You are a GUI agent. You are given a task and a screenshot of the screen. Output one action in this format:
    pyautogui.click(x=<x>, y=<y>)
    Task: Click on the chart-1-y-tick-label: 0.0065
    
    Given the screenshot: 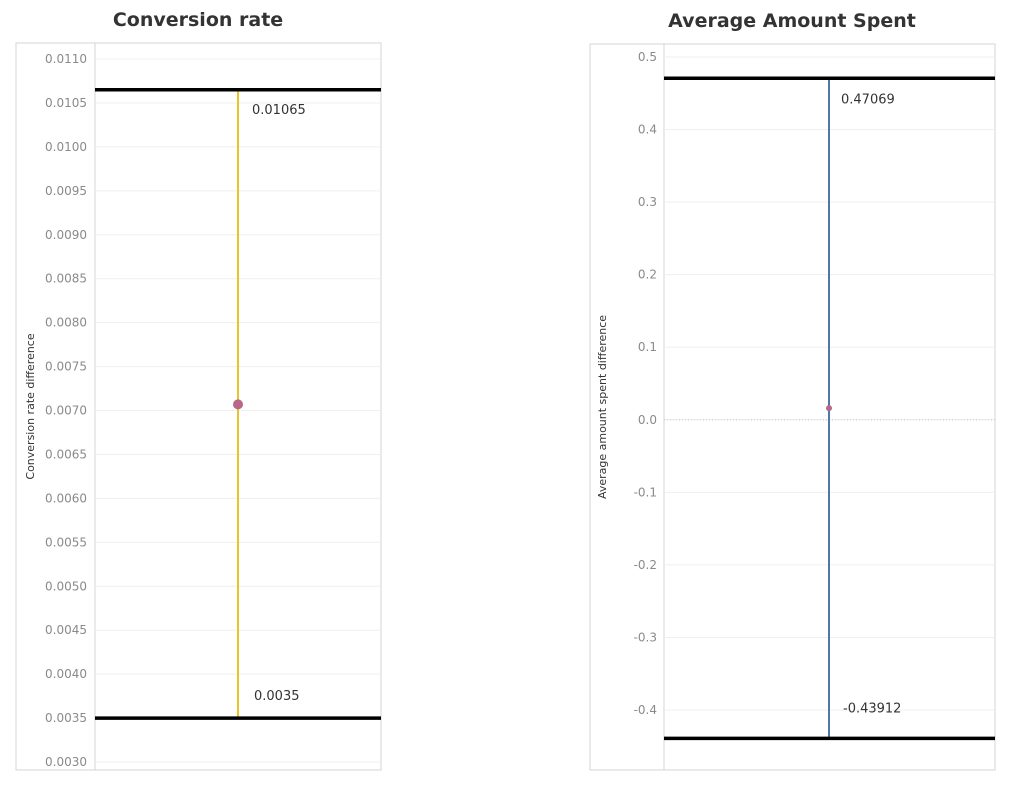 What is the action you would take?
    pyautogui.click(x=66, y=454)
    